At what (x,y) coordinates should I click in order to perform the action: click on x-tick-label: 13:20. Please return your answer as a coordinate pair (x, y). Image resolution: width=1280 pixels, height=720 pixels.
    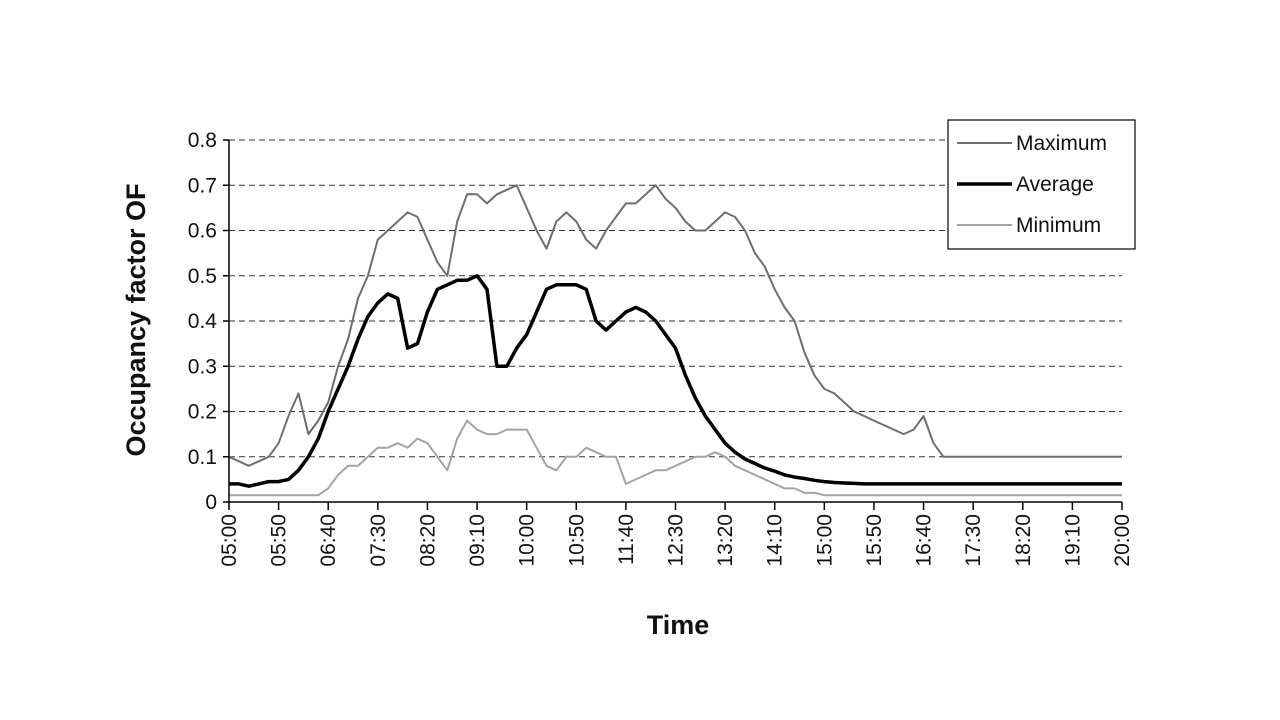
    Looking at the image, I should click on (725, 540).